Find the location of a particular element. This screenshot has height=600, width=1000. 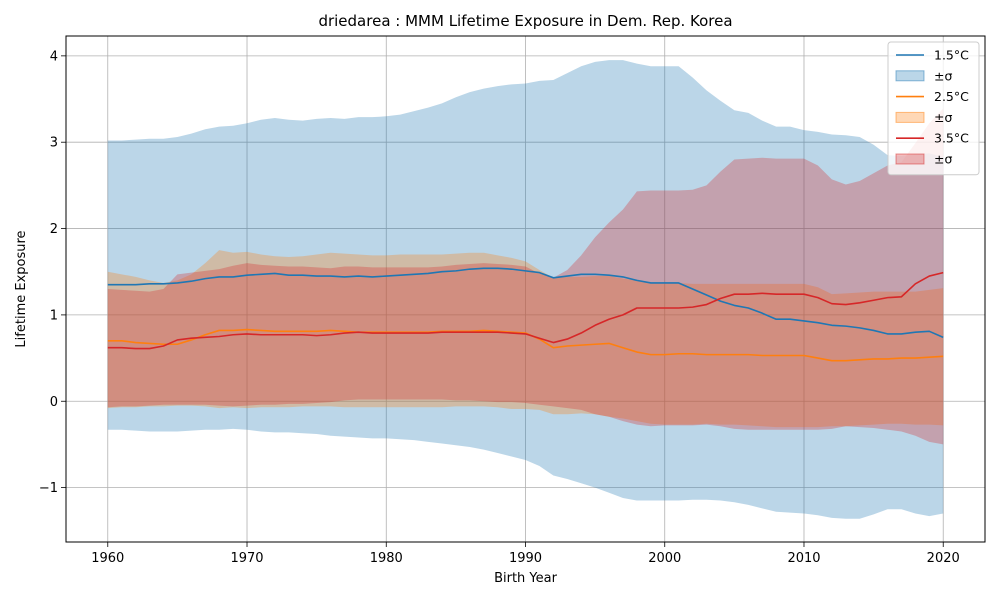

y-axis: −1 0 1 2 3 4 is located at coordinates (52, 272).